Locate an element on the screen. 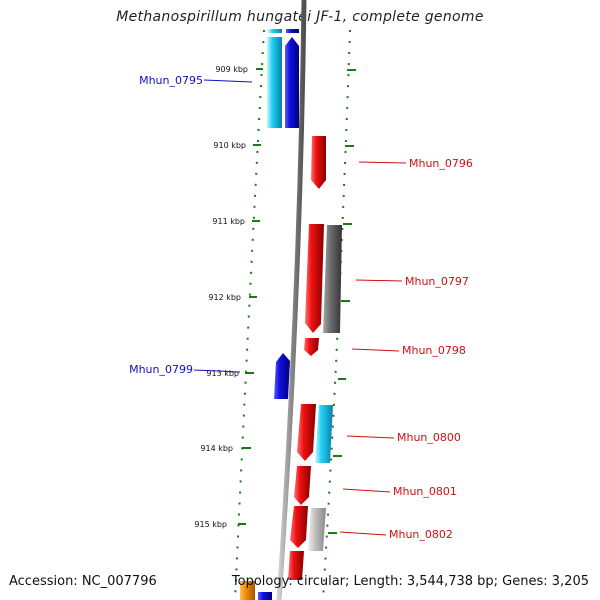 This screenshot has height=600, width=600. tick-label: 909 kbp is located at coordinates (231, 69).